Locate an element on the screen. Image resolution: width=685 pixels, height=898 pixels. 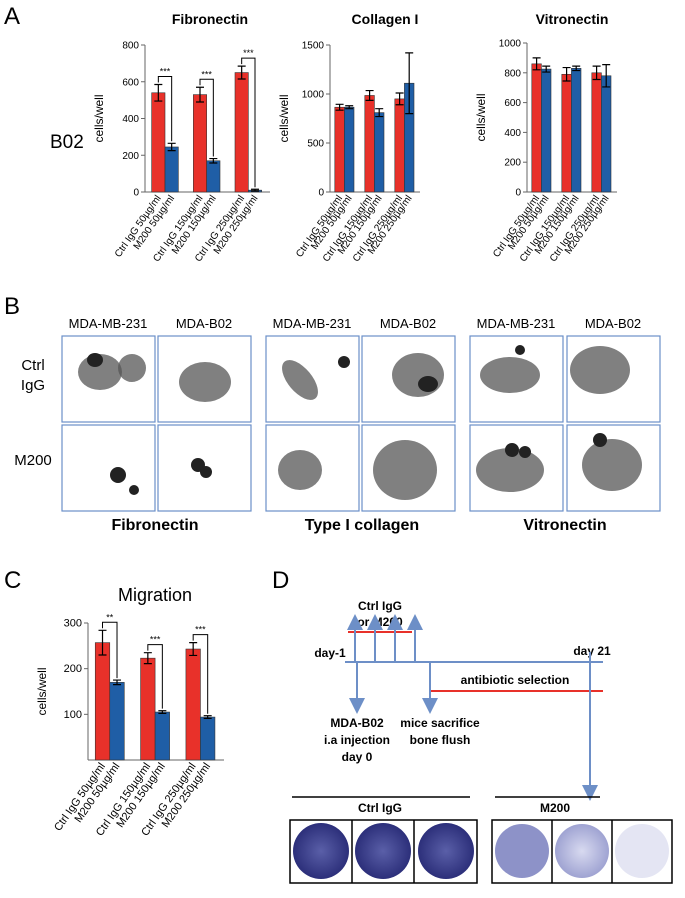
chart-title: Collagen I is located at coordinates (385, 19).